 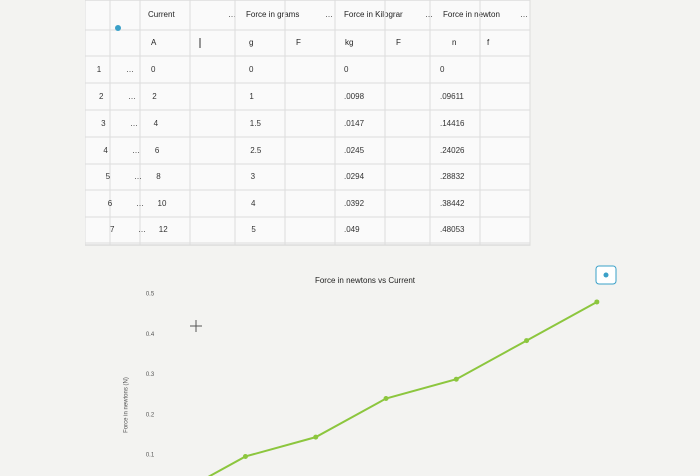 What do you see at coordinates (163, 229) in the screenshot?
I see `cell: 12` at bounding box center [163, 229].